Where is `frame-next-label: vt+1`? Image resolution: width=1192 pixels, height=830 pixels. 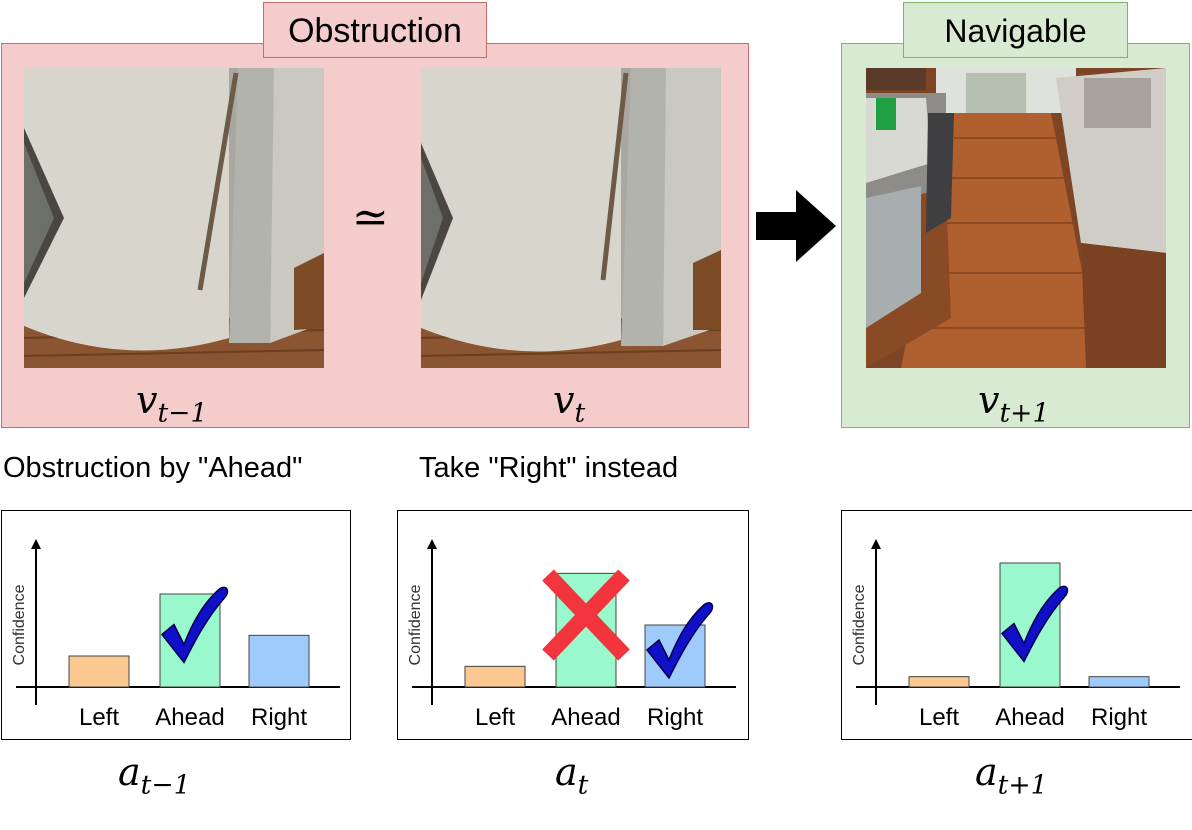 frame-next-label: vt+1 is located at coordinates (1014, 403).